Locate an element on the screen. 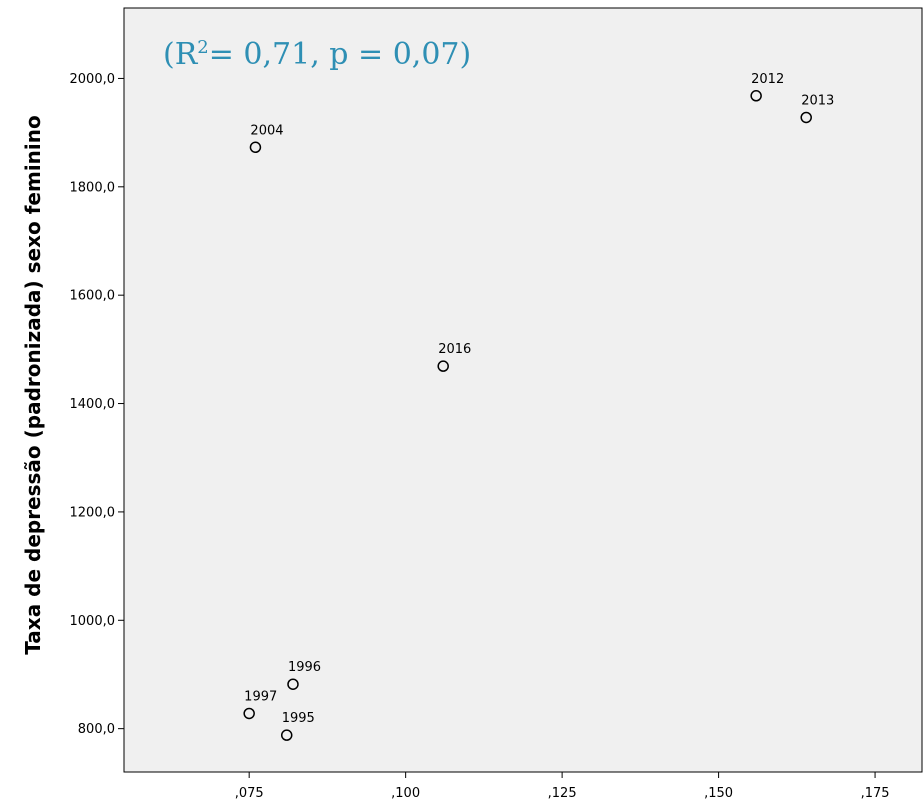 The height and width of the screenshot is (808, 924). y-tick-label: 1400,0 is located at coordinates (93, 404).